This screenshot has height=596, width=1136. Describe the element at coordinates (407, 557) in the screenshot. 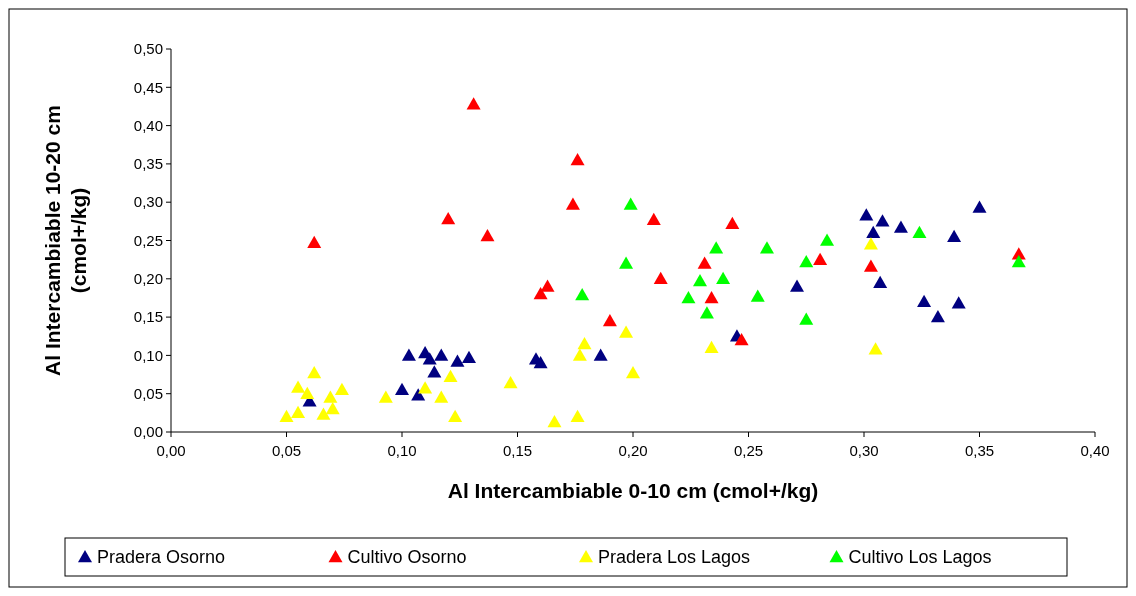

I see `legend-label: Cultivo Osorno` at that location.